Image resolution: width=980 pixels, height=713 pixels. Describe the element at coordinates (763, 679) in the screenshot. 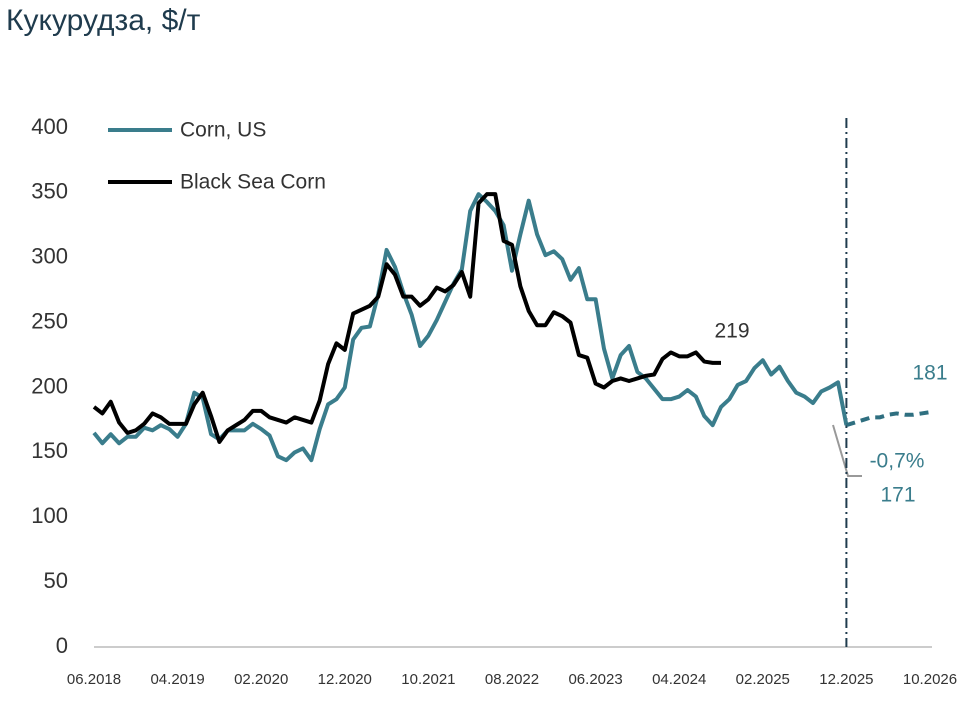

I see `x-tick-label: 02.2025` at that location.